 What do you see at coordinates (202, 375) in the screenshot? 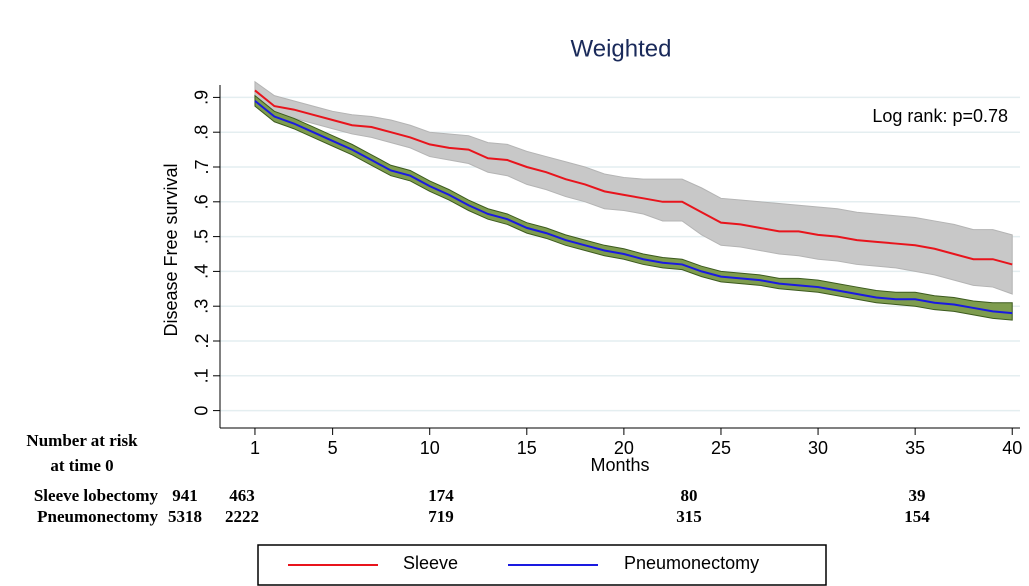
I see `y-tick-label: .1` at bounding box center [202, 375].